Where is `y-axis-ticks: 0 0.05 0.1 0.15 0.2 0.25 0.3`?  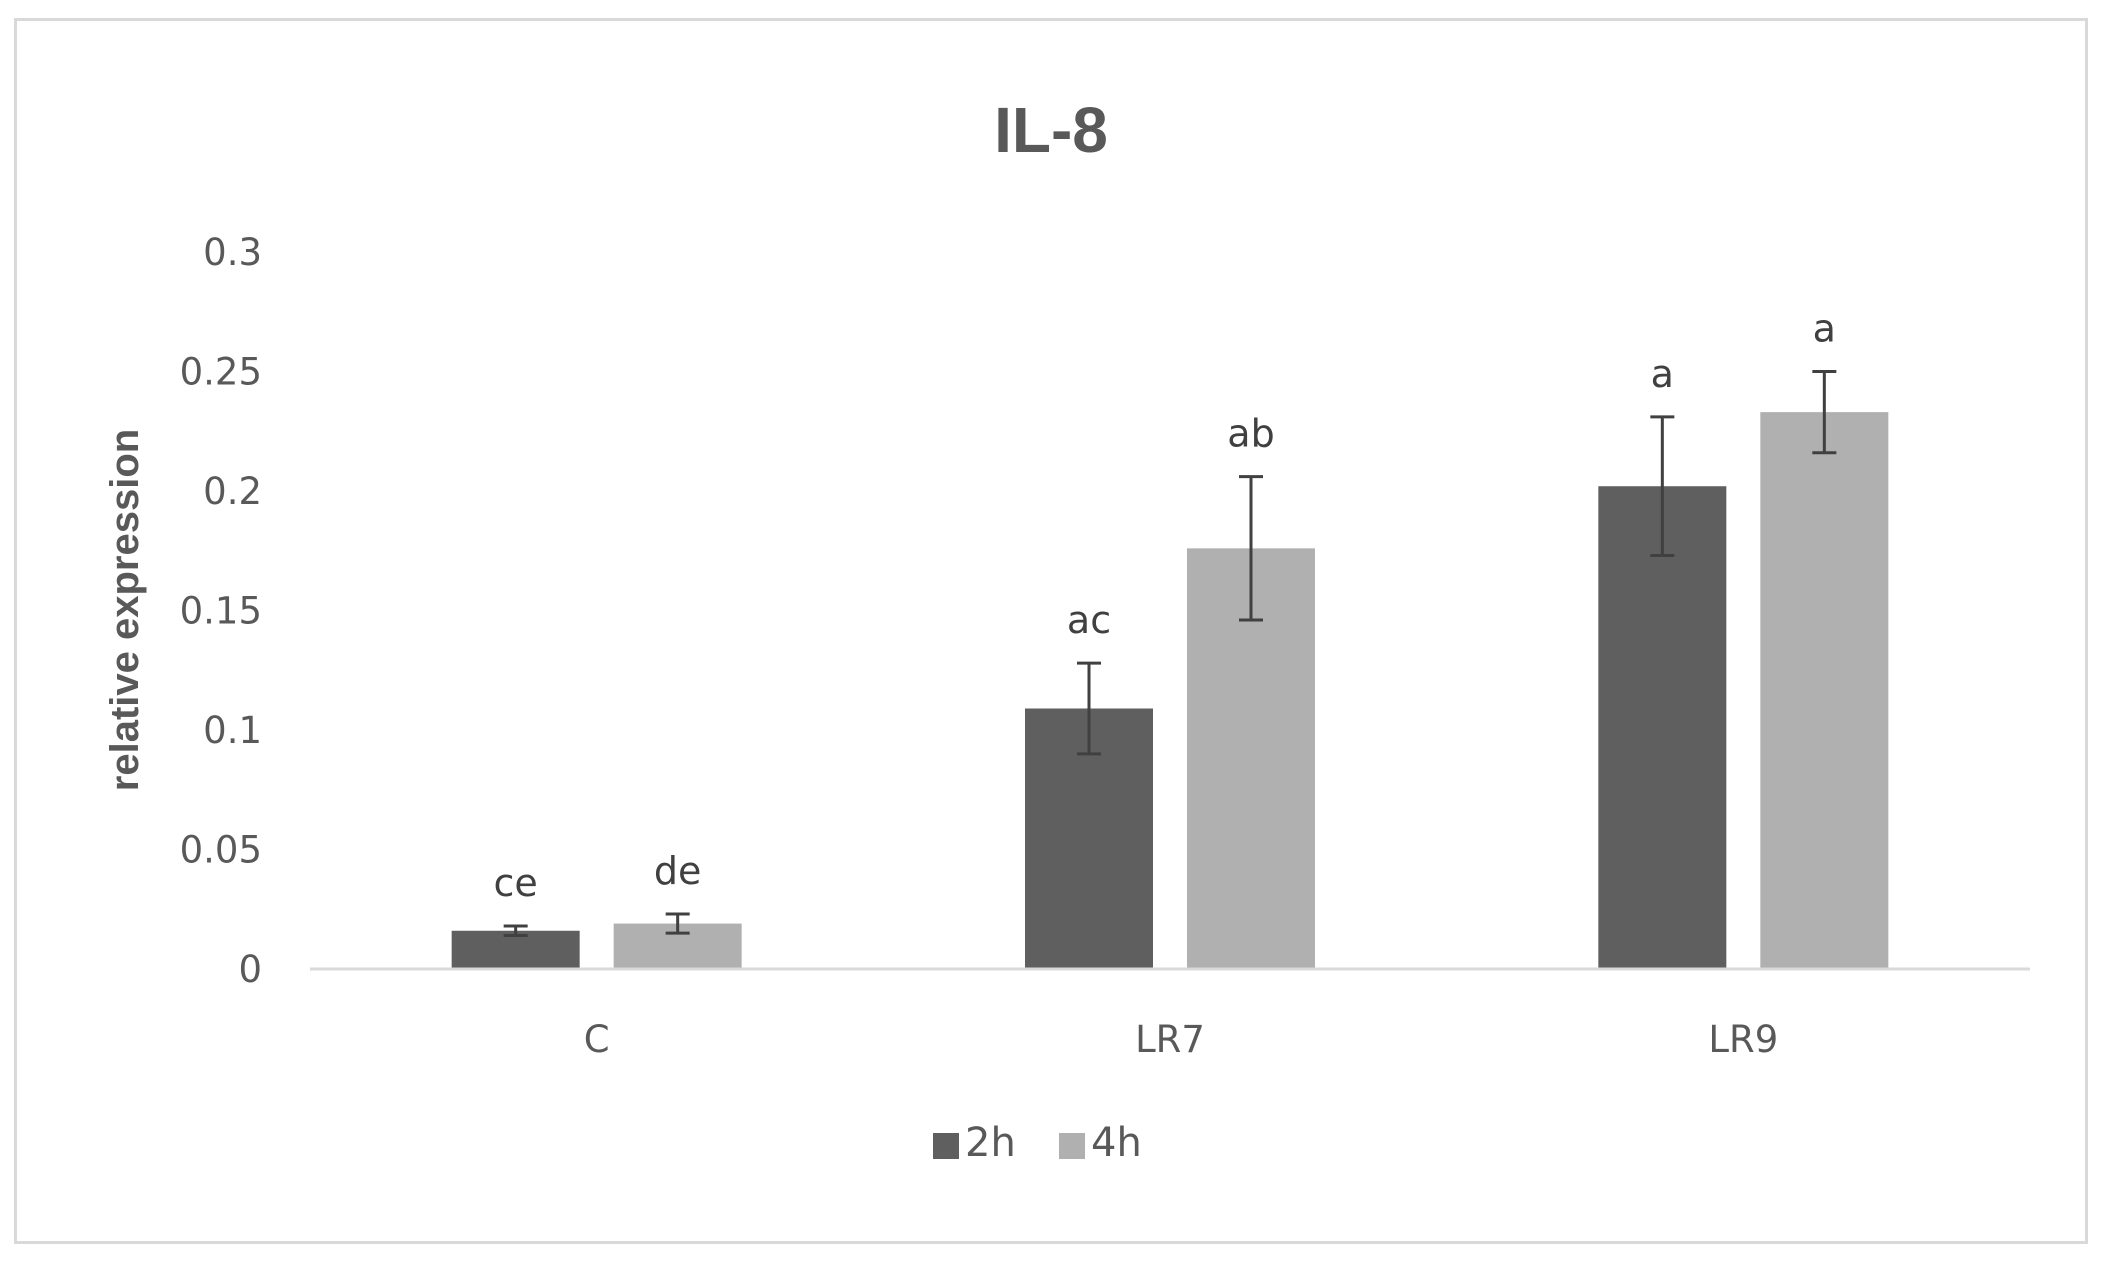
y-axis-ticks: 0 0.05 0.1 0.15 0.2 0.25 0.3 is located at coordinates (221, 611).